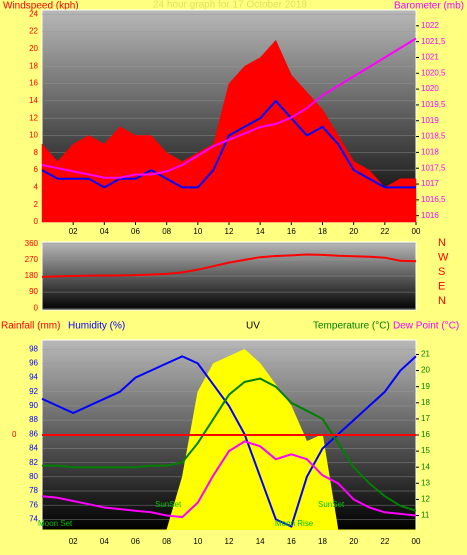  I want to click on y2-tick-label: 13, so click(425, 482).